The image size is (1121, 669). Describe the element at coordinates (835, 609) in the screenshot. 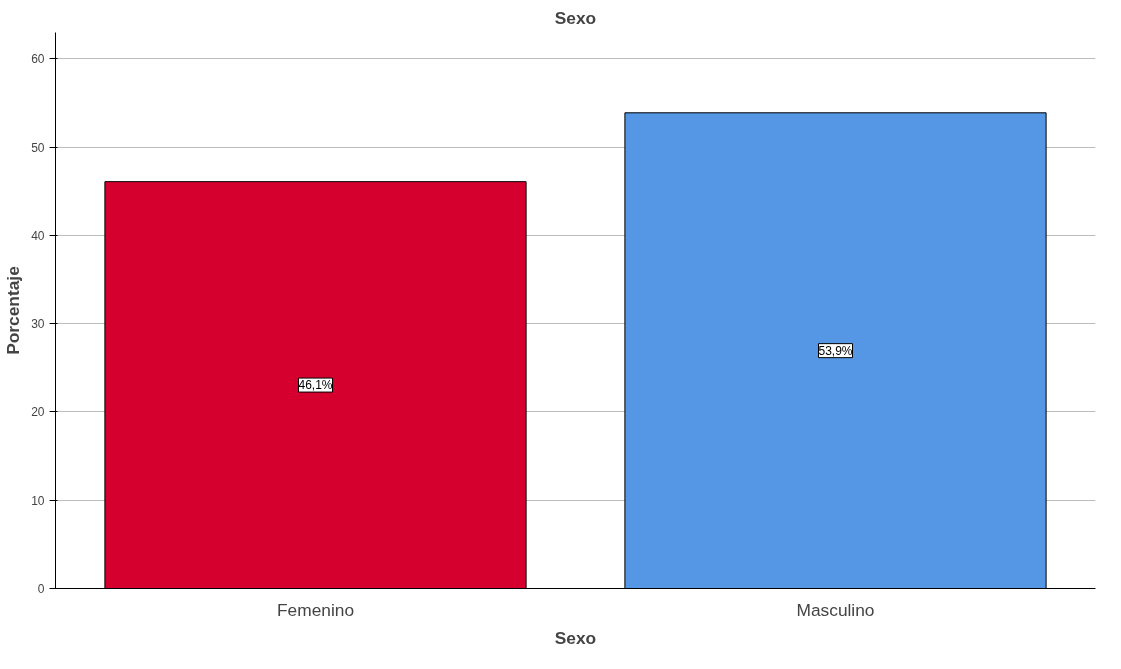

I see `x-tick-label: Masculino` at that location.